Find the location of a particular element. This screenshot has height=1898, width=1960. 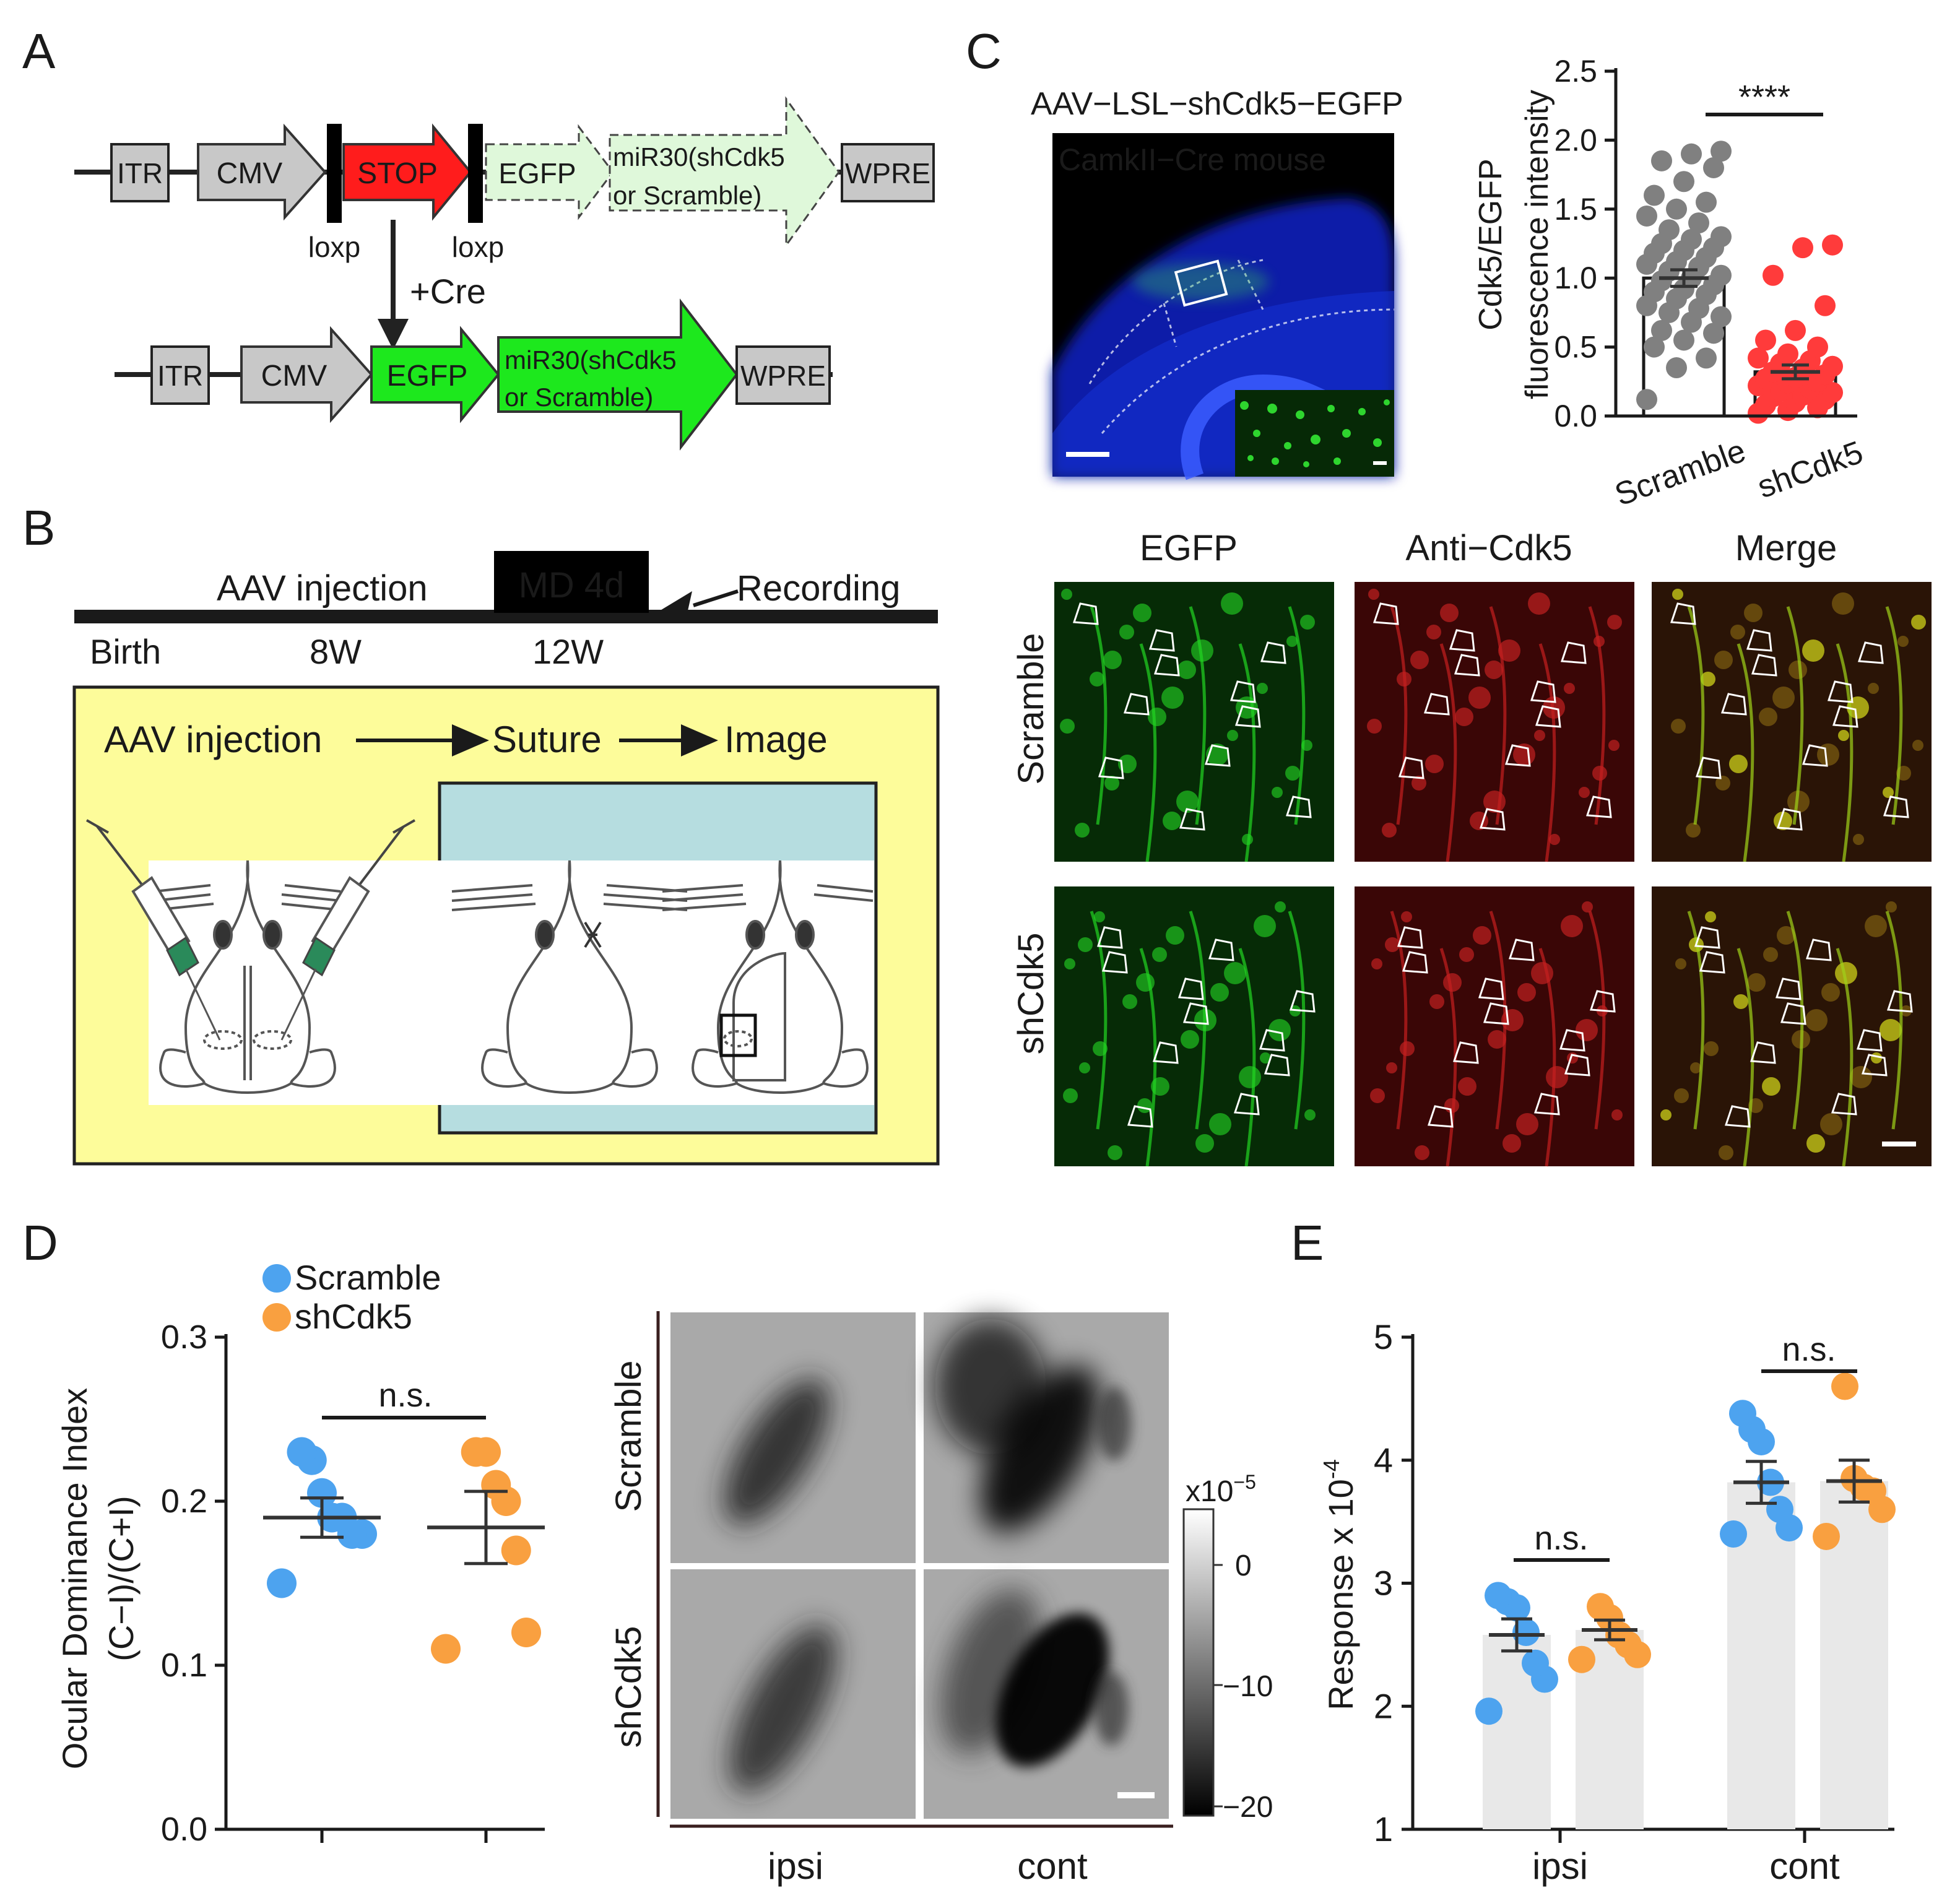

cmv-arrow-bottom is located at coordinates (306, 374).